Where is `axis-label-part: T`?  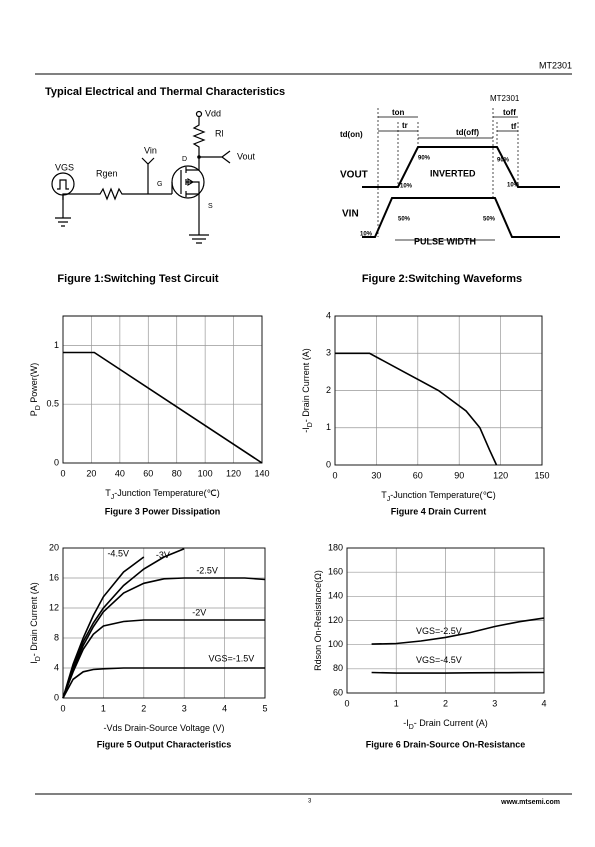
axis-label-part: T is located at coordinates (384, 495).